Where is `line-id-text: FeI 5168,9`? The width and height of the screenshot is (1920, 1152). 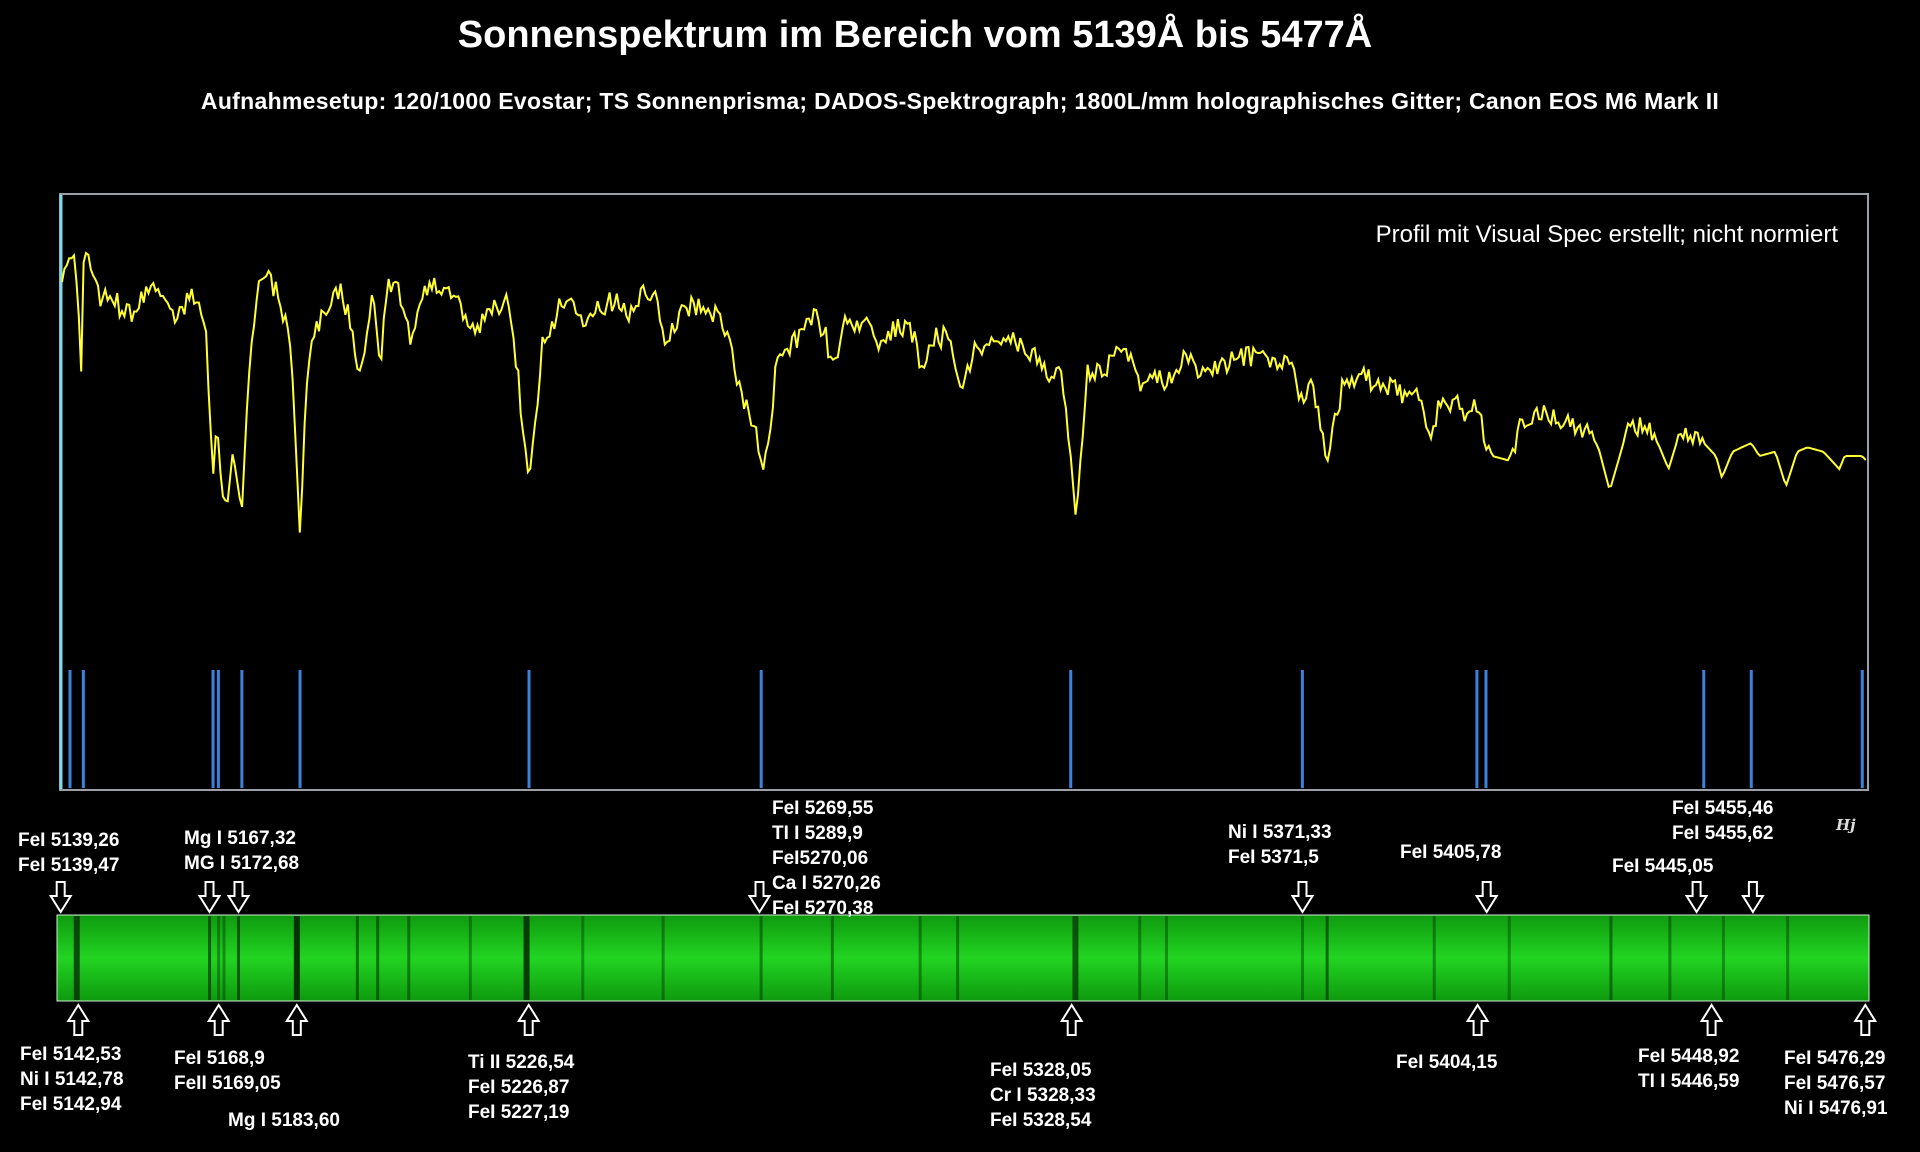 line-id-text: FeI 5168,9 is located at coordinates (219, 1058).